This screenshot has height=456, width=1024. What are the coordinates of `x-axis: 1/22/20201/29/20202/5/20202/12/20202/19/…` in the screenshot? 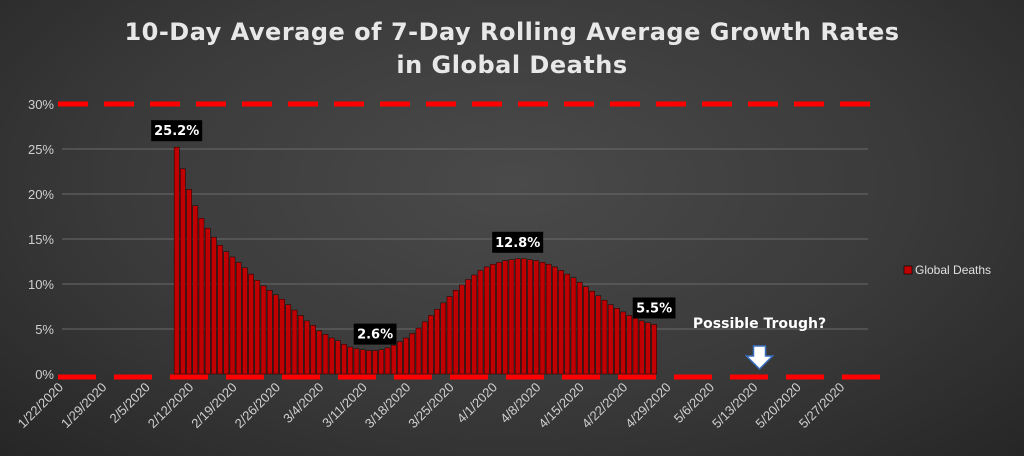 It's located at (431, 406).